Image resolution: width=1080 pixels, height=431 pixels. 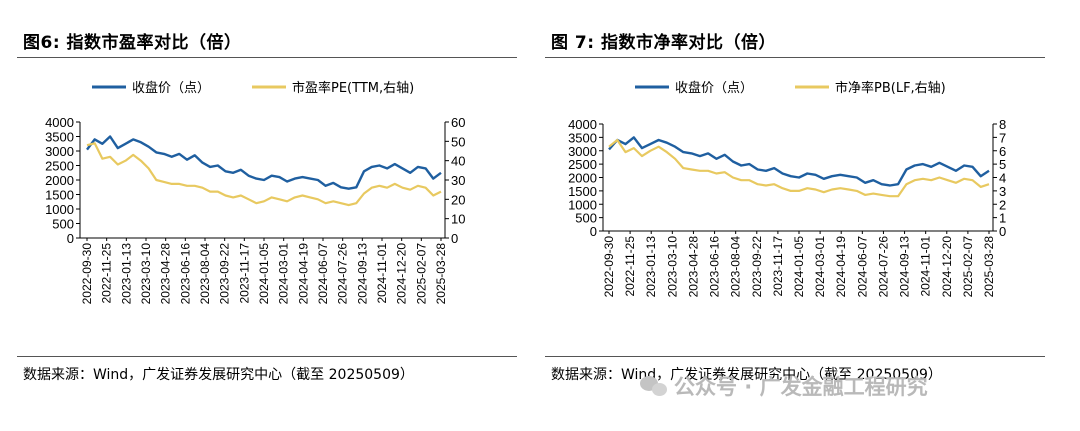 I want to click on panel-title: 图 7: 指数市净率对比（倍）, so click(x=663, y=43).